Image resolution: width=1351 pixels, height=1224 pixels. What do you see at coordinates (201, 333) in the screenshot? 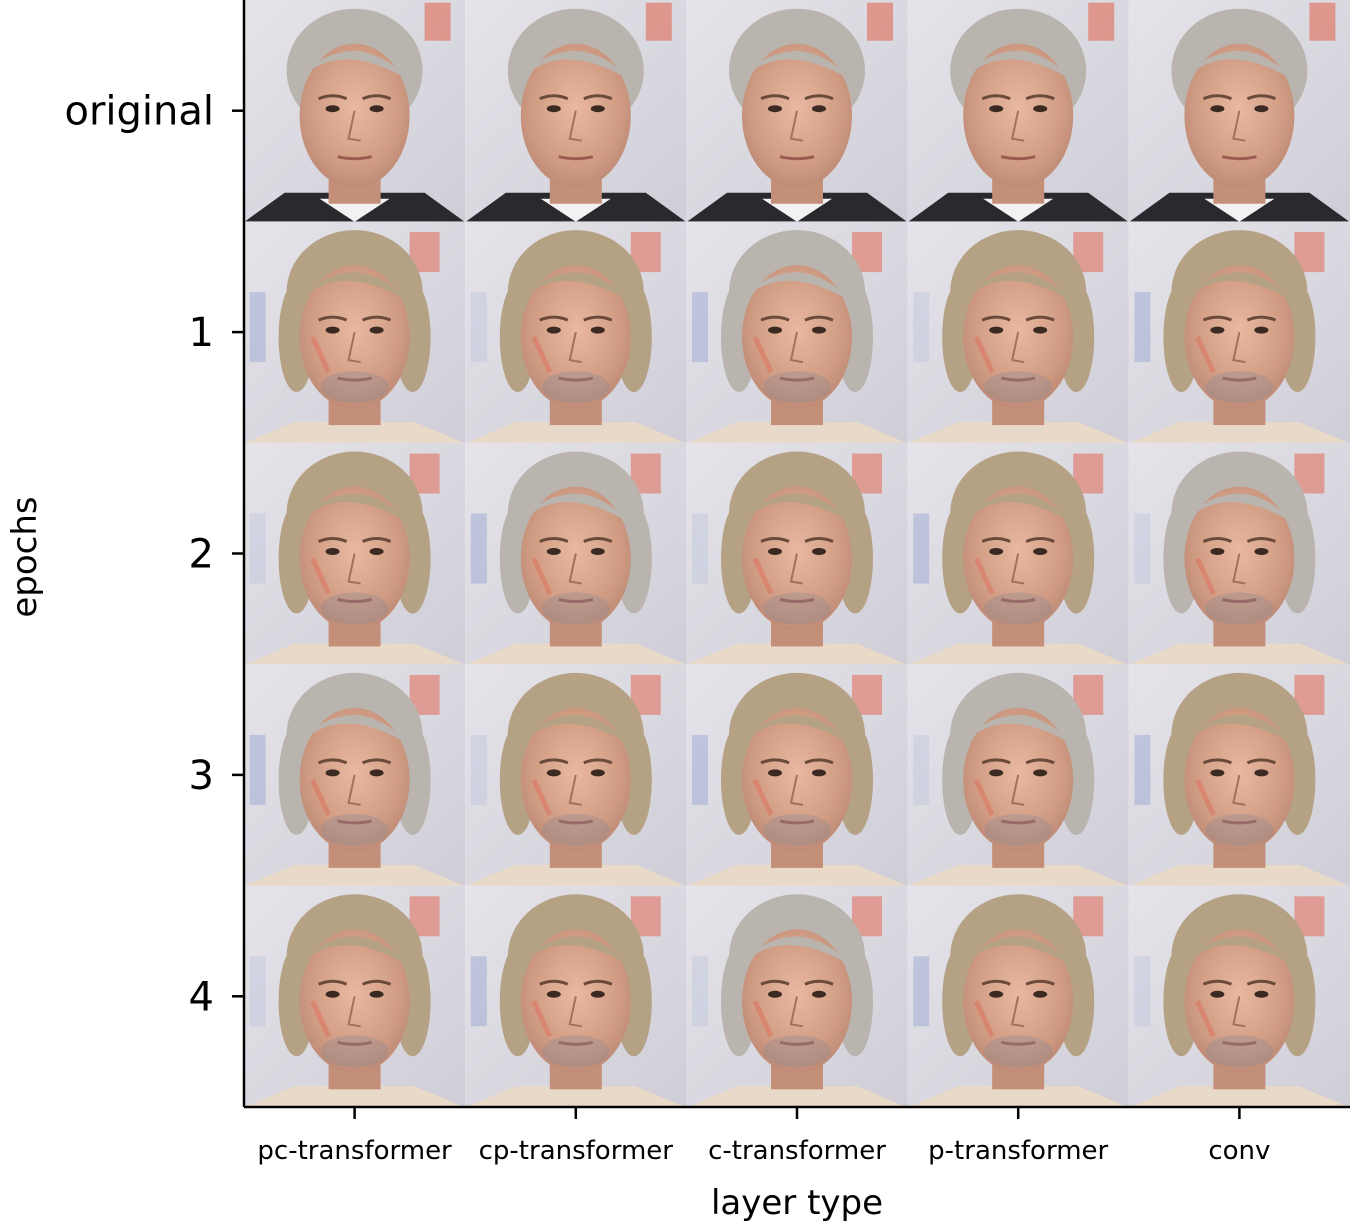
I see `y-tick-label: 1` at bounding box center [201, 333].